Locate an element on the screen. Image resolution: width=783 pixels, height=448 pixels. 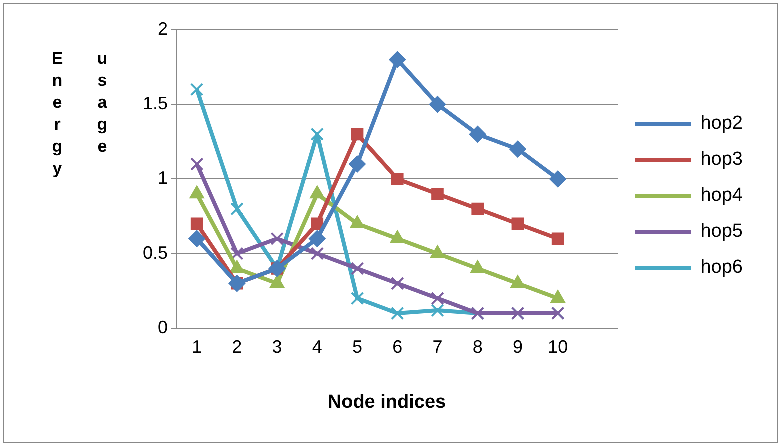
legend-label: hop2 is located at coordinates (722, 123).